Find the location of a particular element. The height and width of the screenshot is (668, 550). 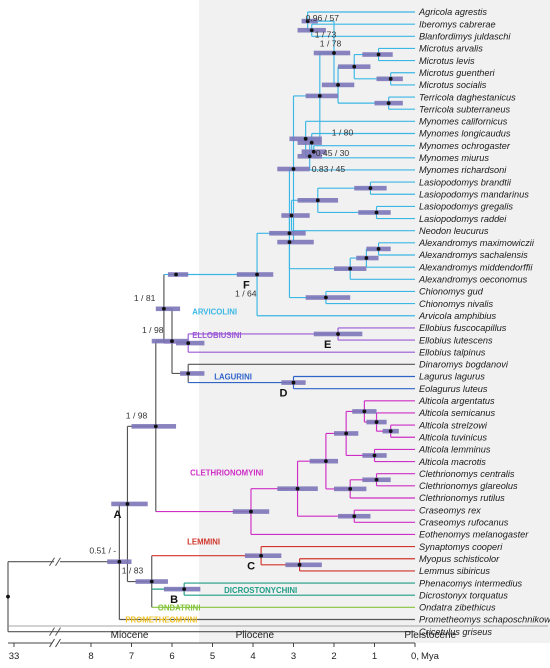

taxon-label: Chionomys gud is located at coordinates (451, 292).